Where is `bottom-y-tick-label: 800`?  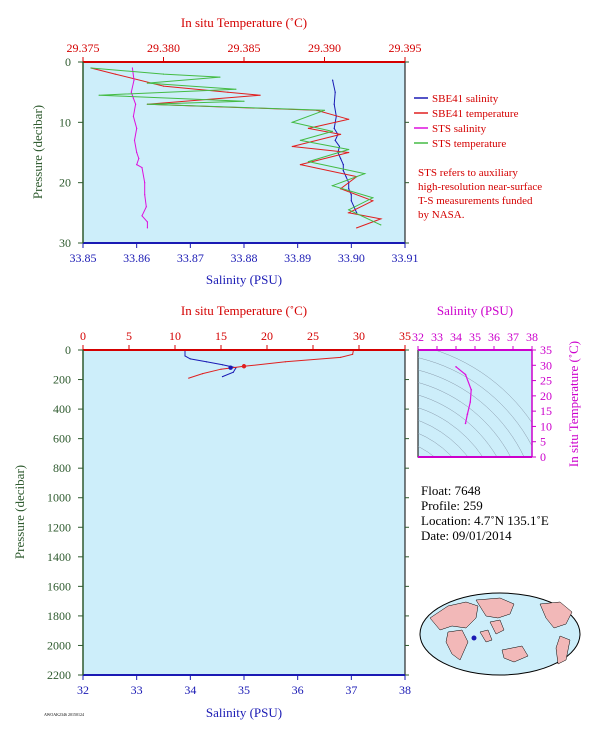 bottom-y-tick-label: 800 is located at coordinates (62, 468).